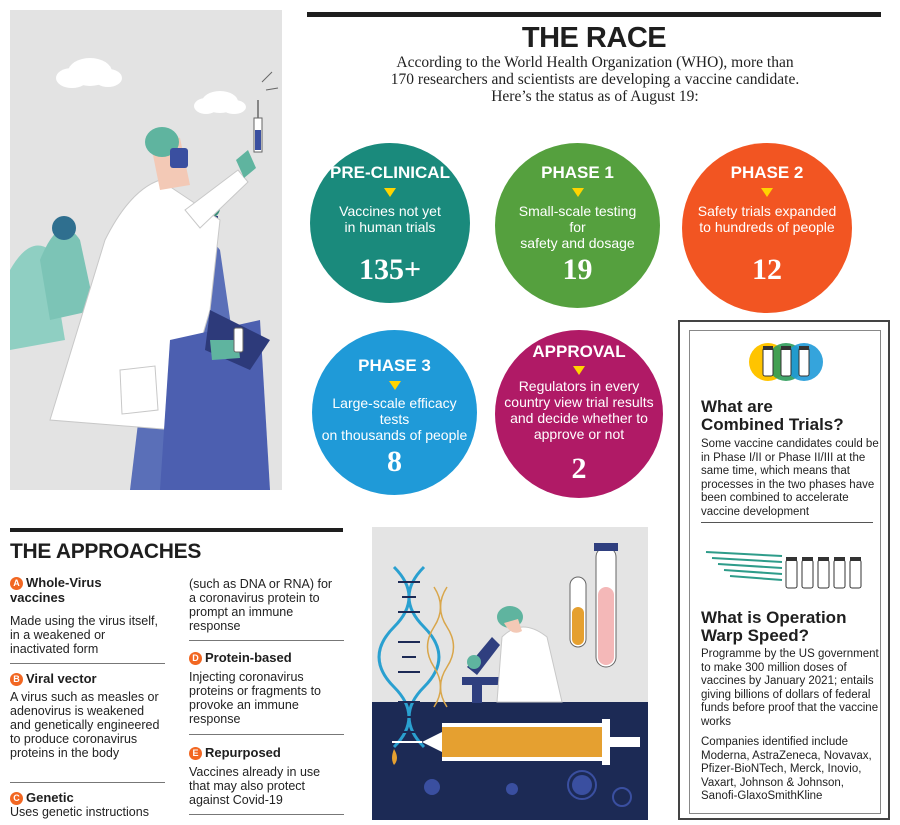 This screenshot has height=825, width=900. Describe the element at coordinates (772, 415) in the screenshot. I see `combined-trials-heading: What are Combined Trials?` at that location.